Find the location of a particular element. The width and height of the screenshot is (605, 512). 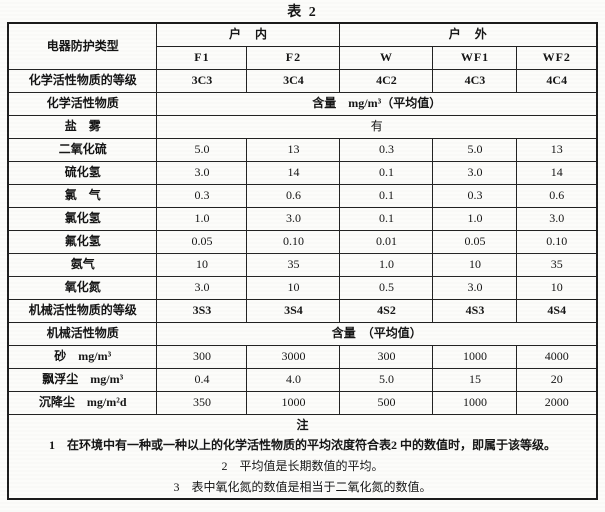

table-row-sulfur-dioxide: 二氧化硫 5.0 13 0.3 5.0 13 is located at coordinates (302, 150).